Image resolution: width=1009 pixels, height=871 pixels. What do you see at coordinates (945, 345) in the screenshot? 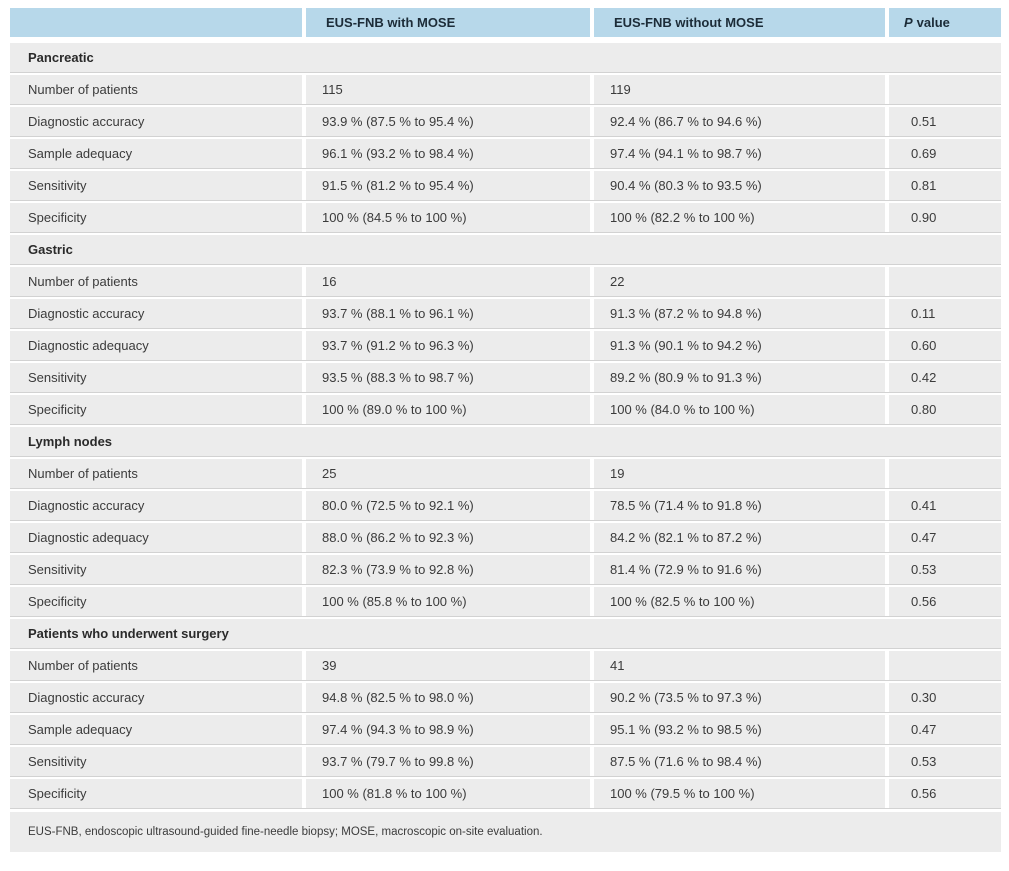
I see `p-value: 0.60` at bounding box center [945, 345].